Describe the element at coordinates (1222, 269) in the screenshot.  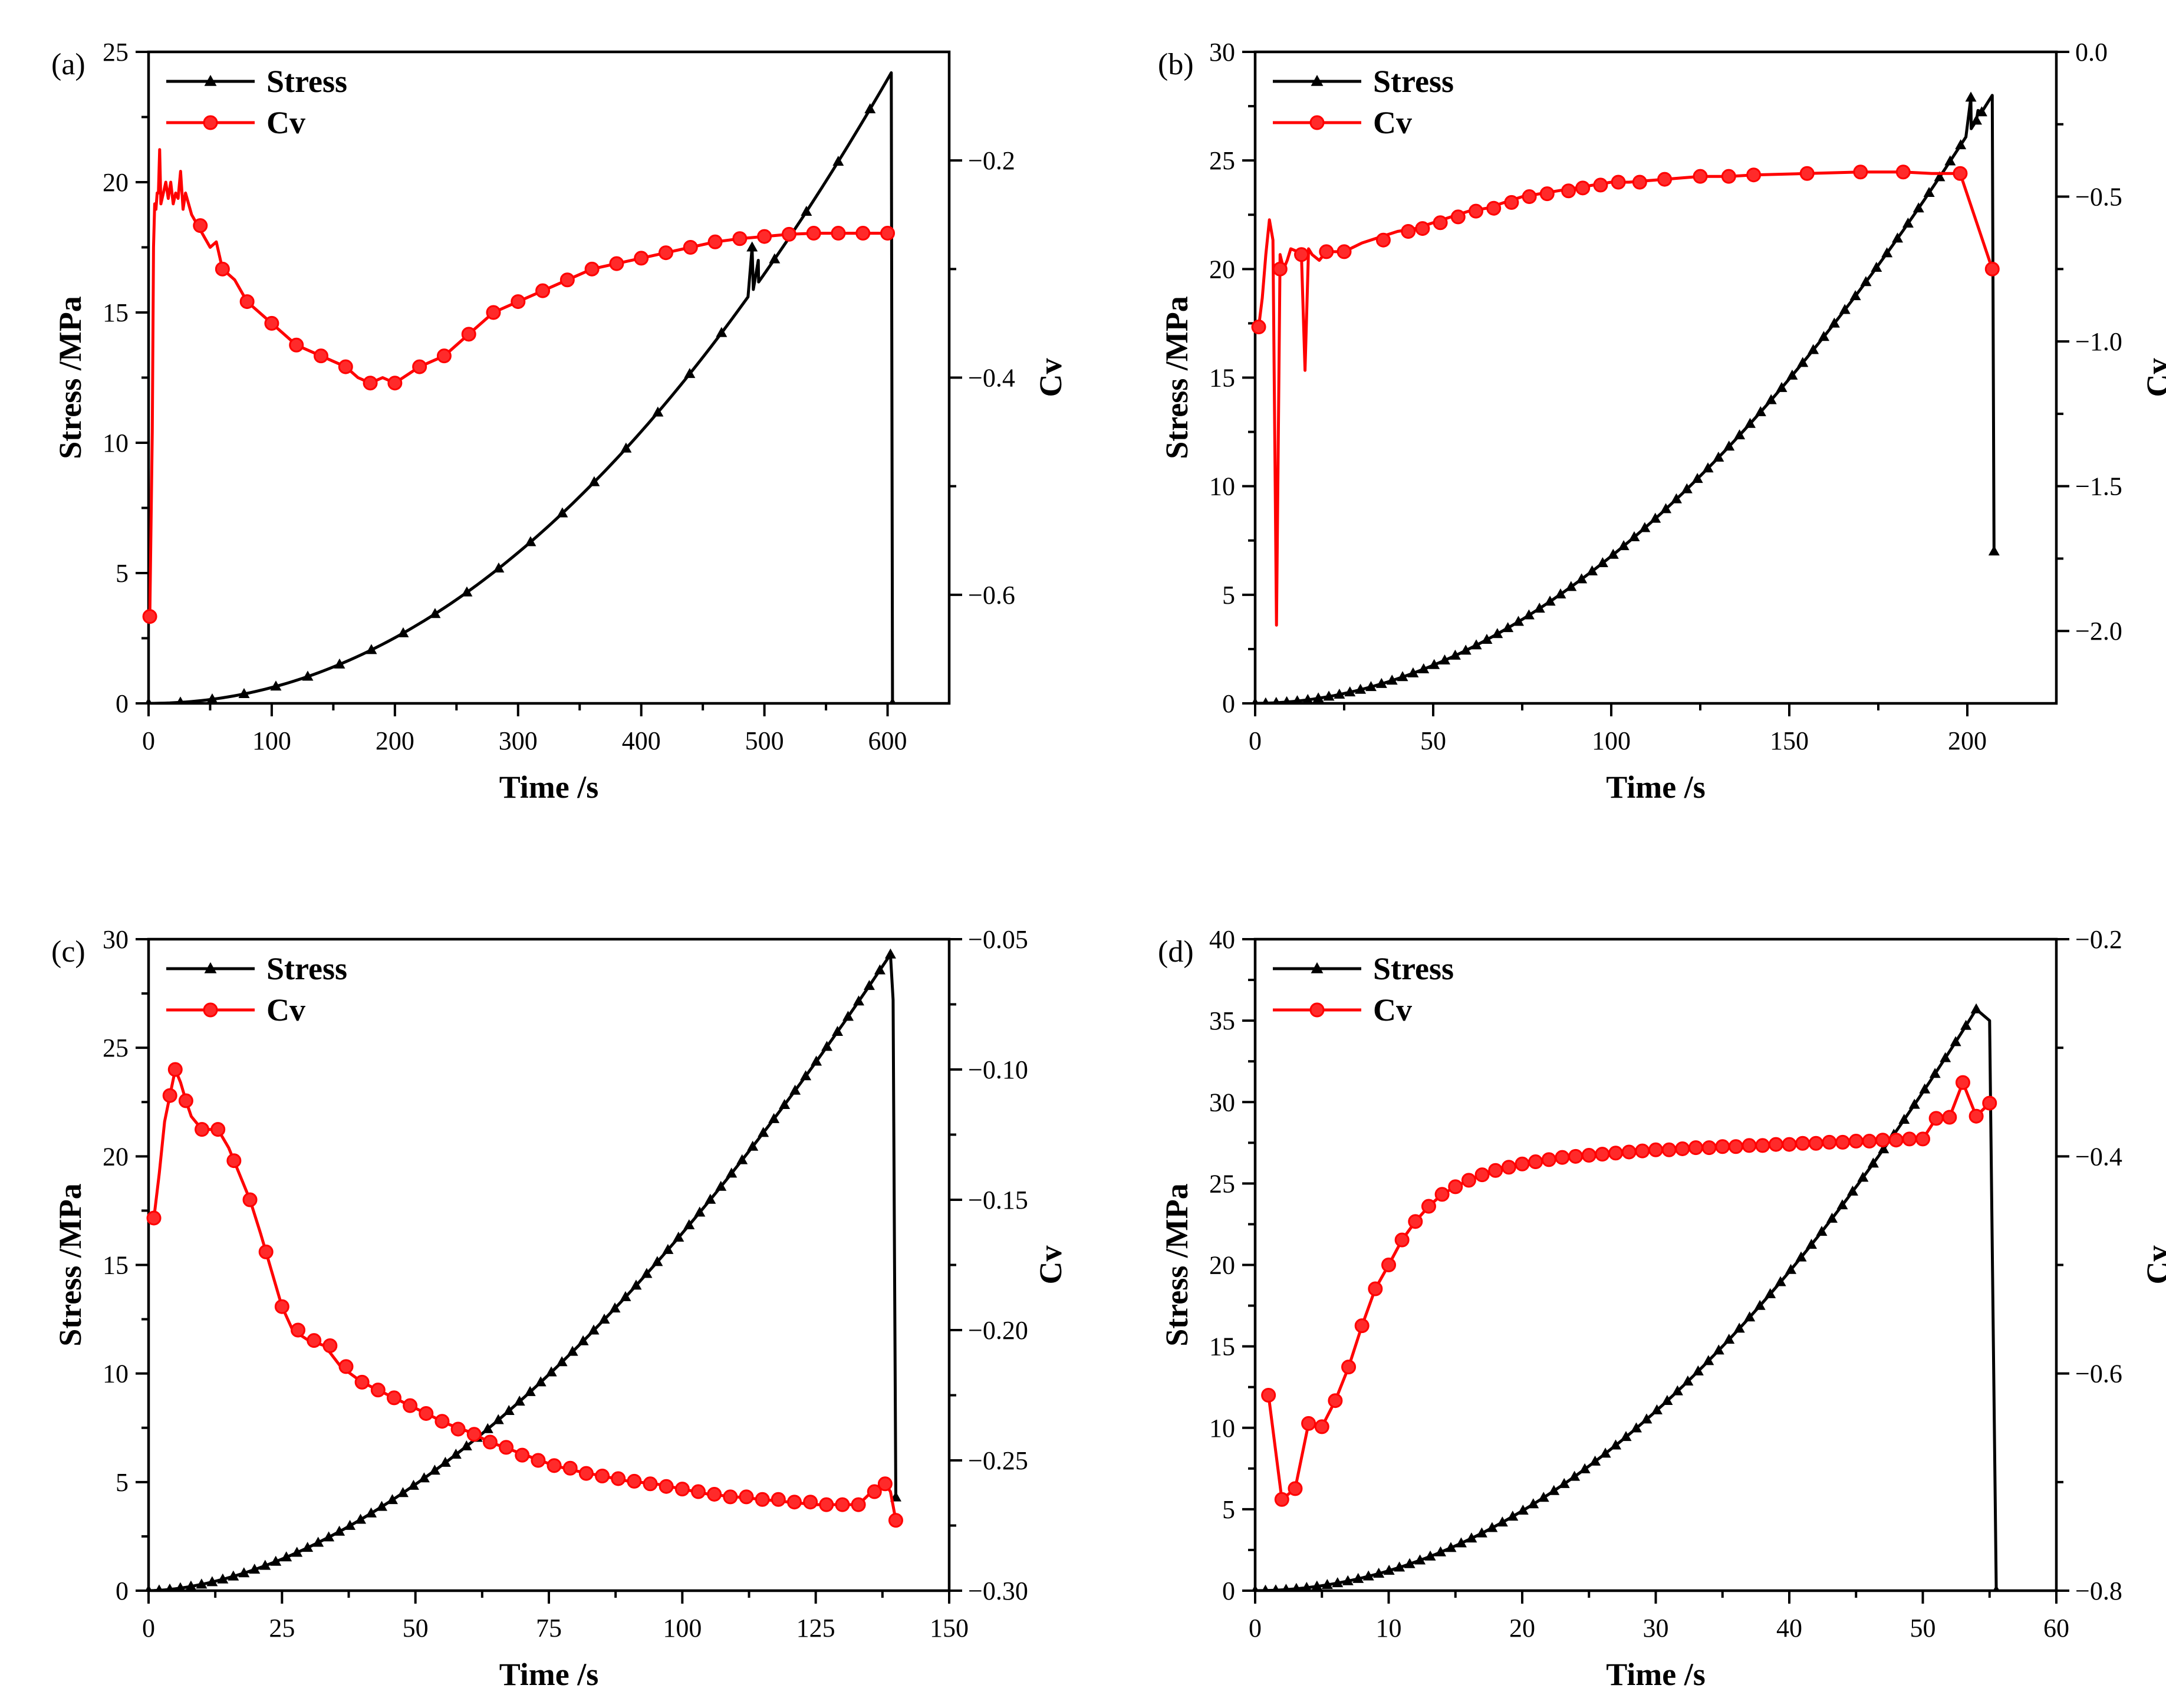
I see `y-left-tick-label: 20` at that location.